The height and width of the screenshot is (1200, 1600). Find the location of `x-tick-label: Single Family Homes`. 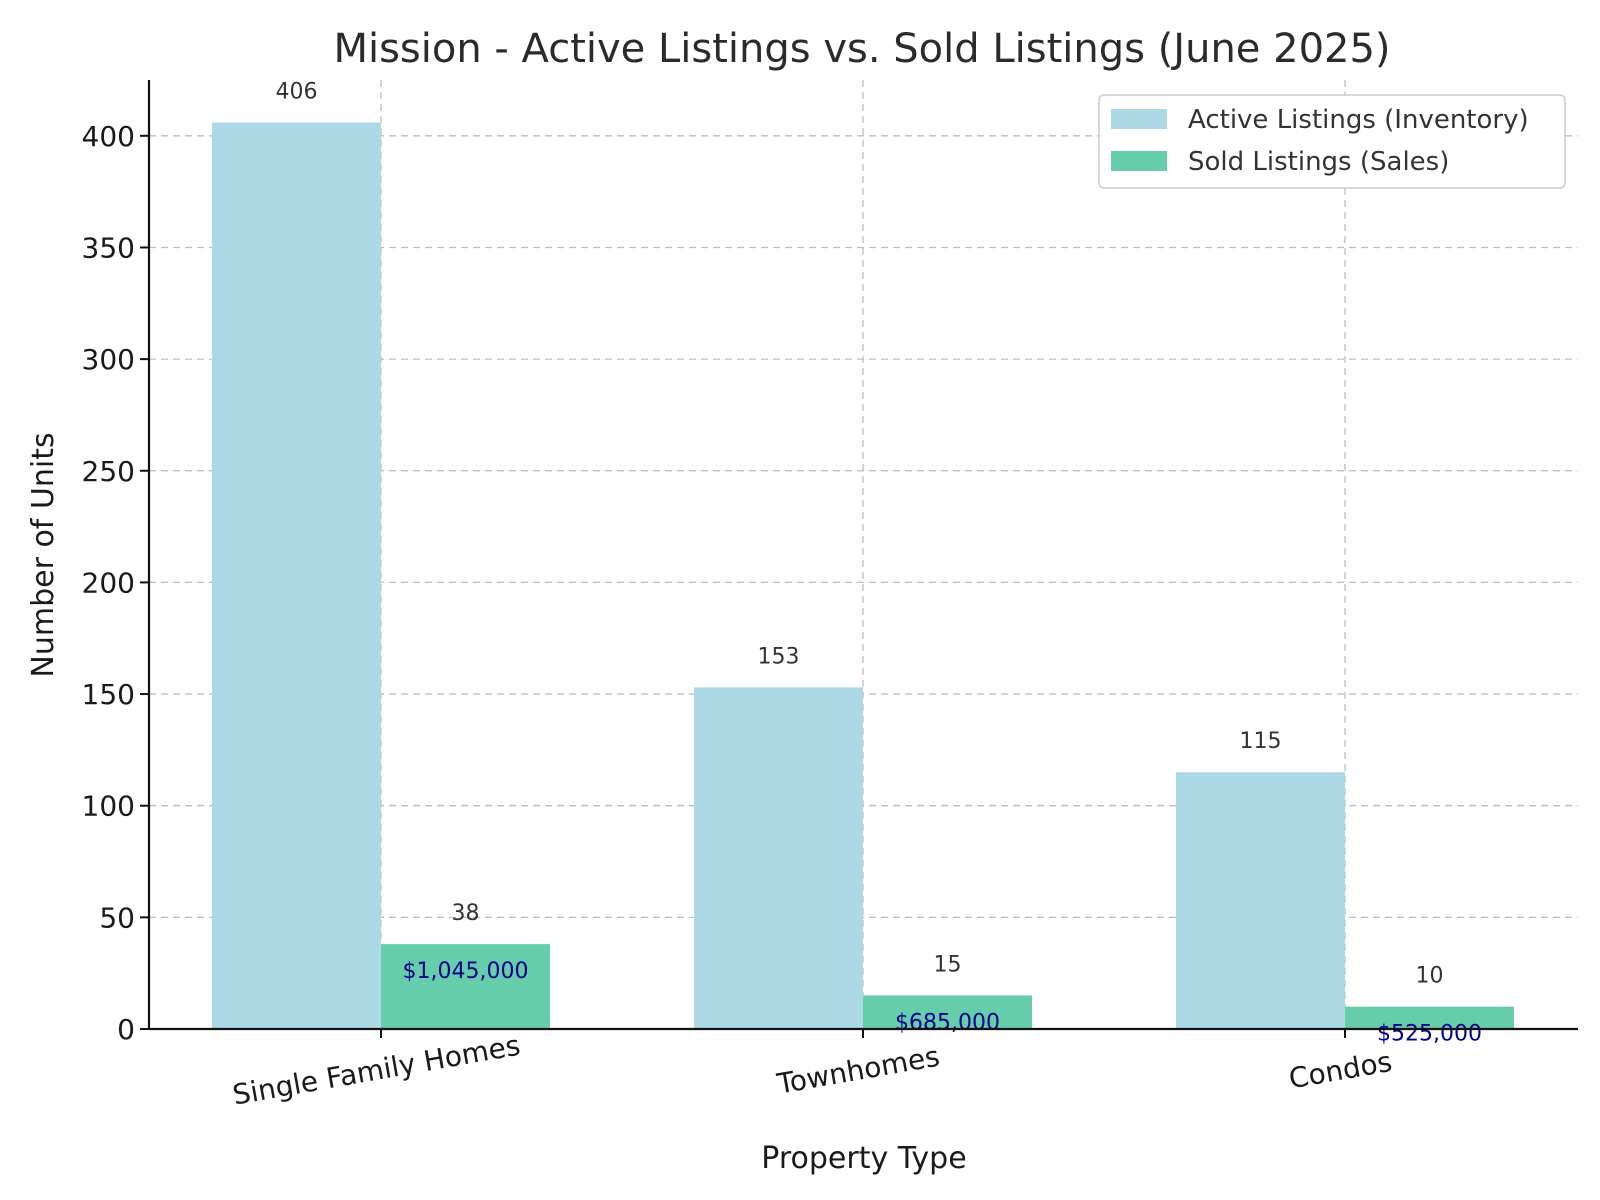

x-tick-label: Single Family Homes is located at coordinates (376, 1070).